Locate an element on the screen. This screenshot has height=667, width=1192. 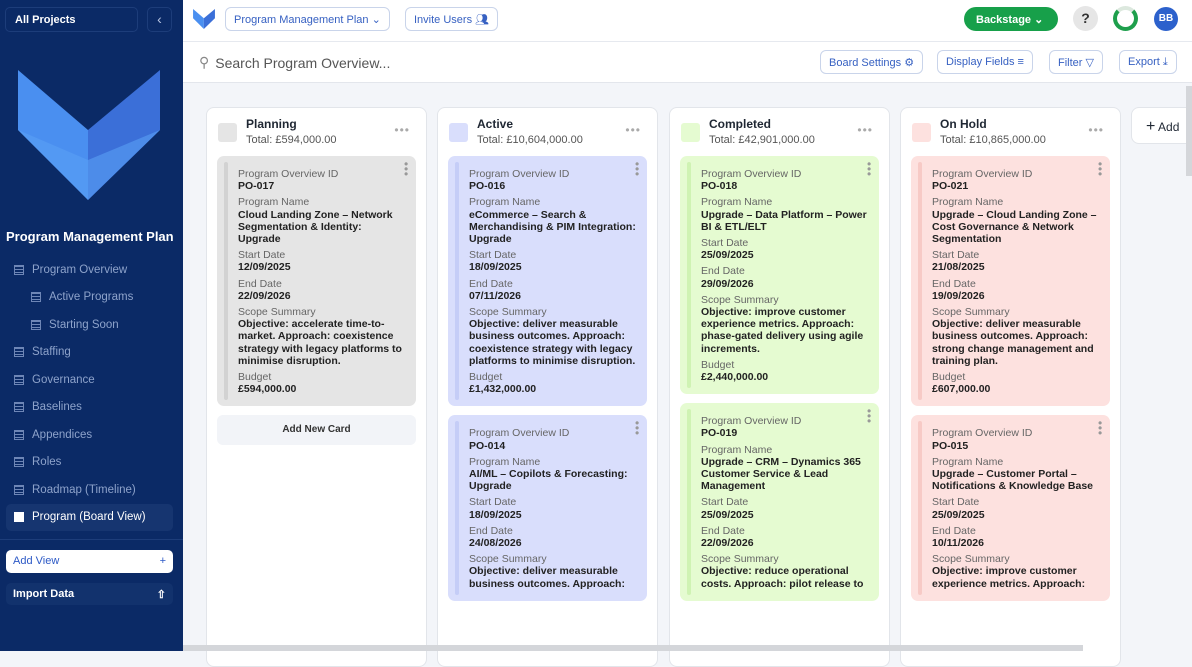
column-title: On Hold is located at coordinates (963, 124).